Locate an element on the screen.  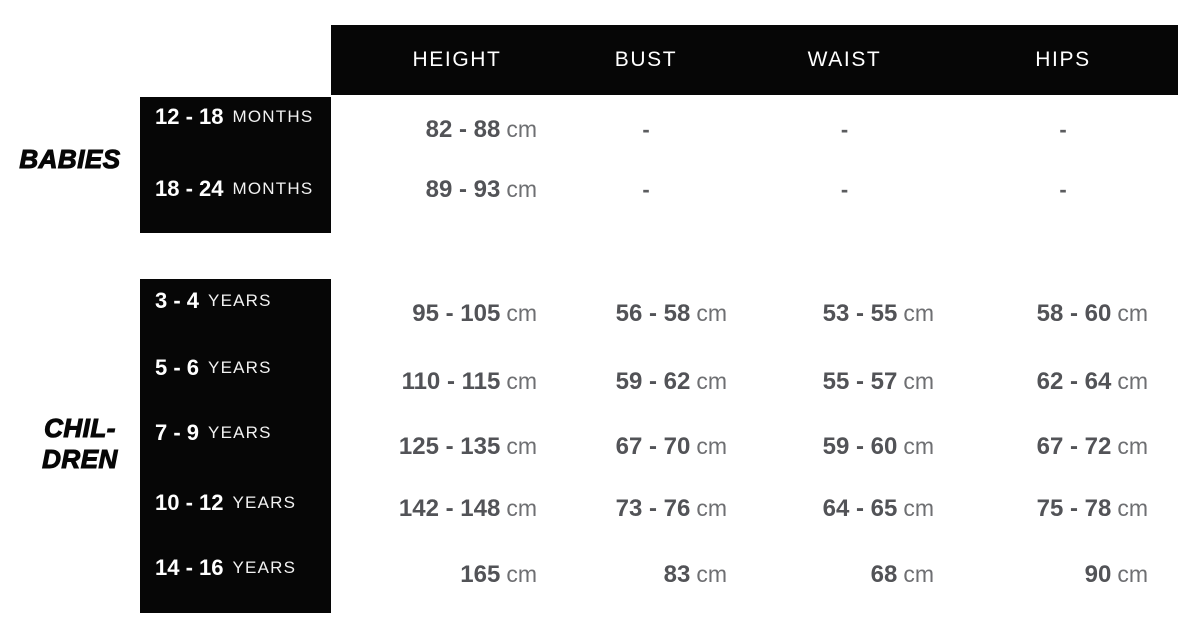
table-cell: 62 - 64 cm is located at coordinates (1063, 382).